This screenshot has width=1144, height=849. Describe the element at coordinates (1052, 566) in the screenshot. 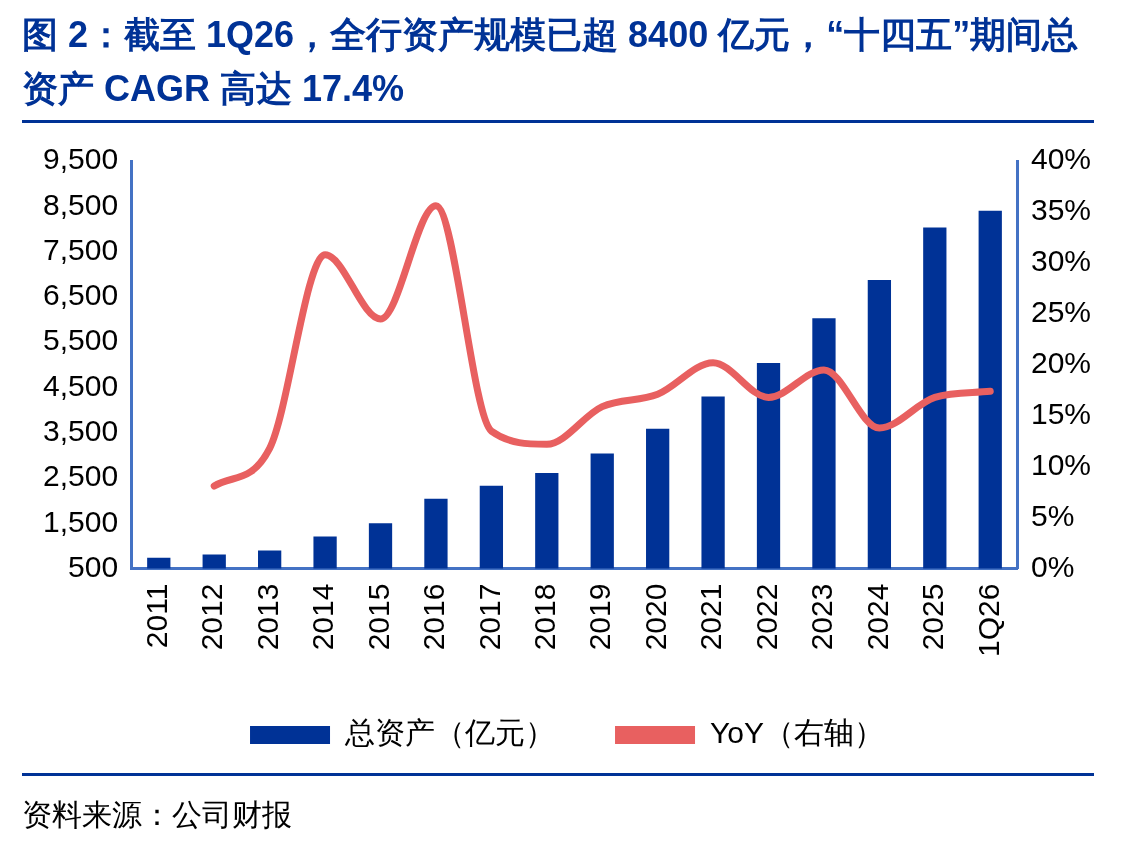

I see `y2-tick-label: 0%` at that location.